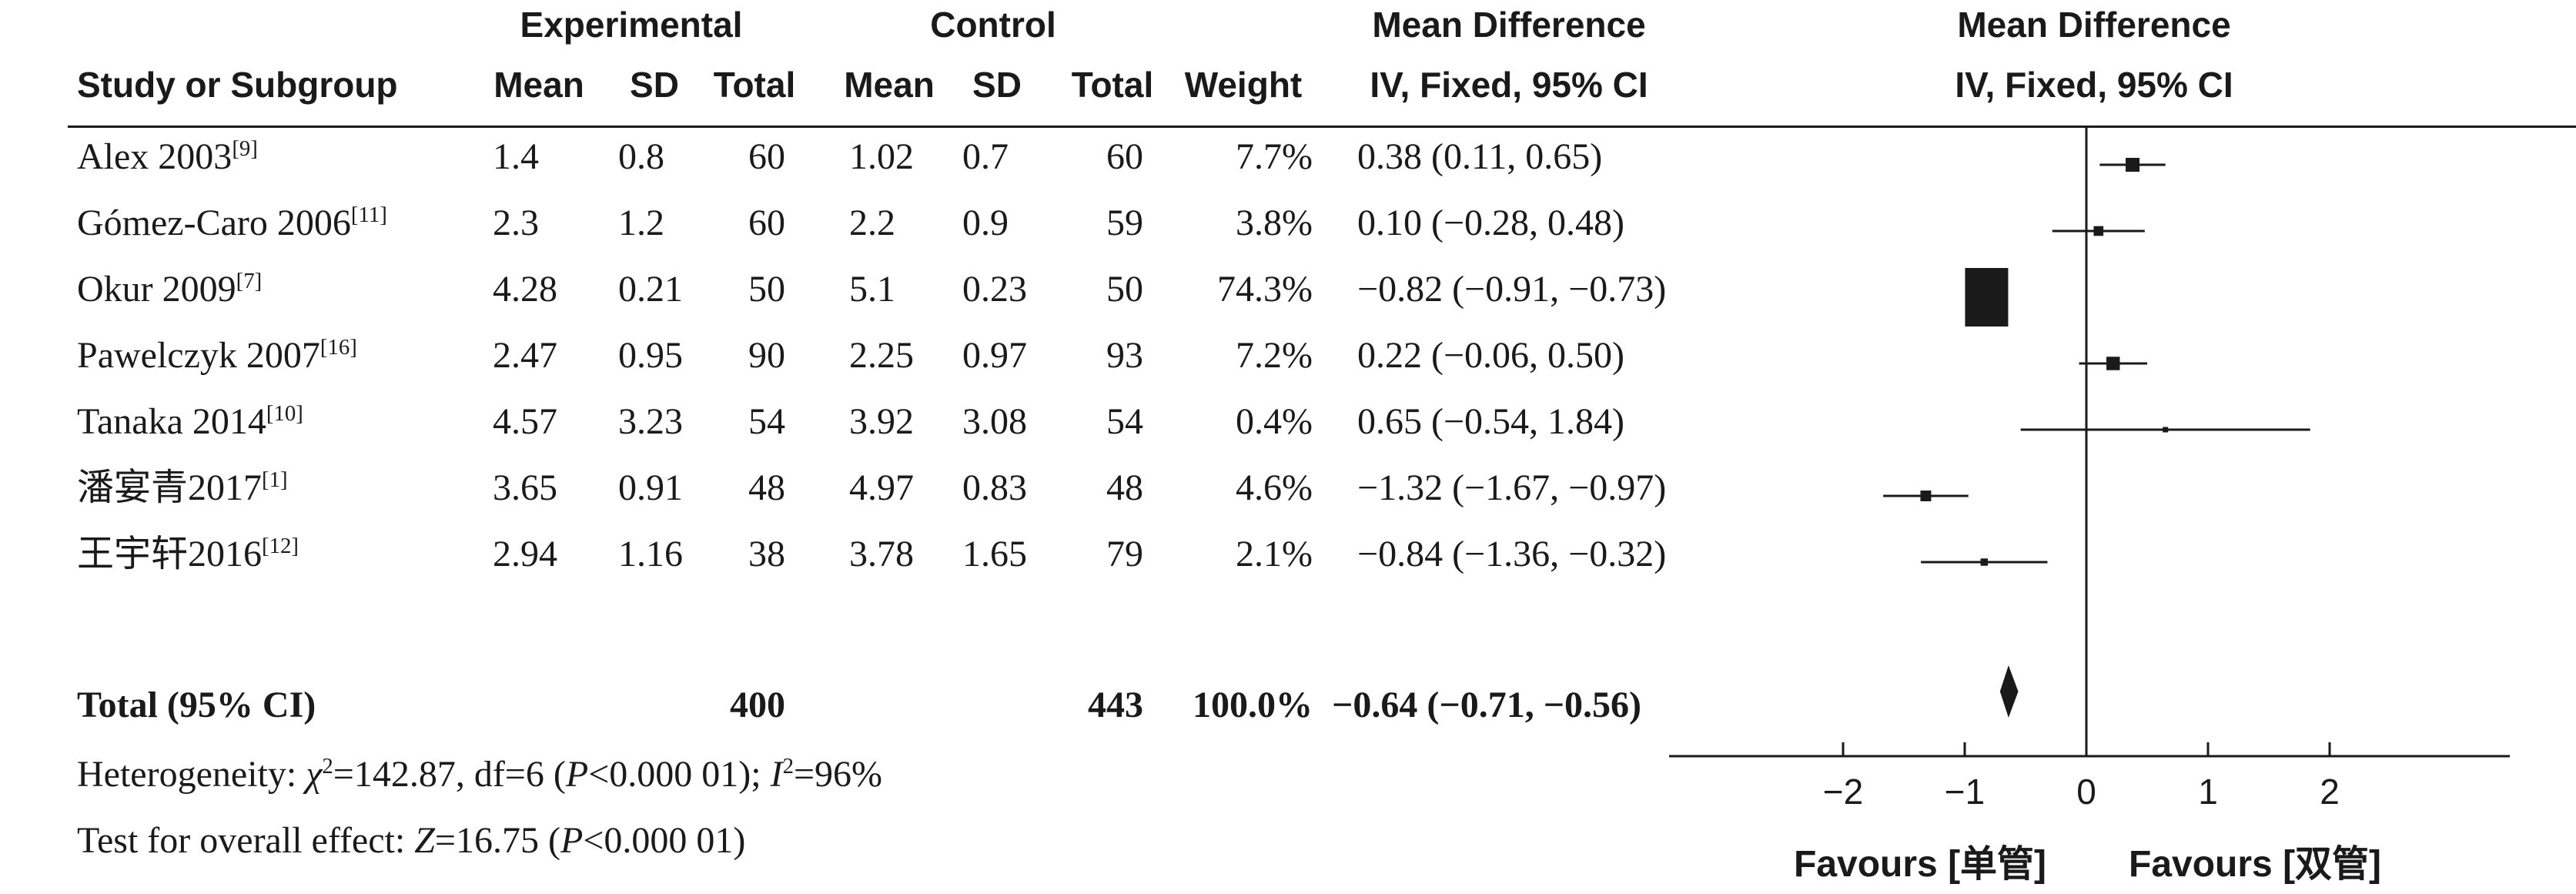  I want to click on study-name: 潘宴青2017[1], so click(182, 488).